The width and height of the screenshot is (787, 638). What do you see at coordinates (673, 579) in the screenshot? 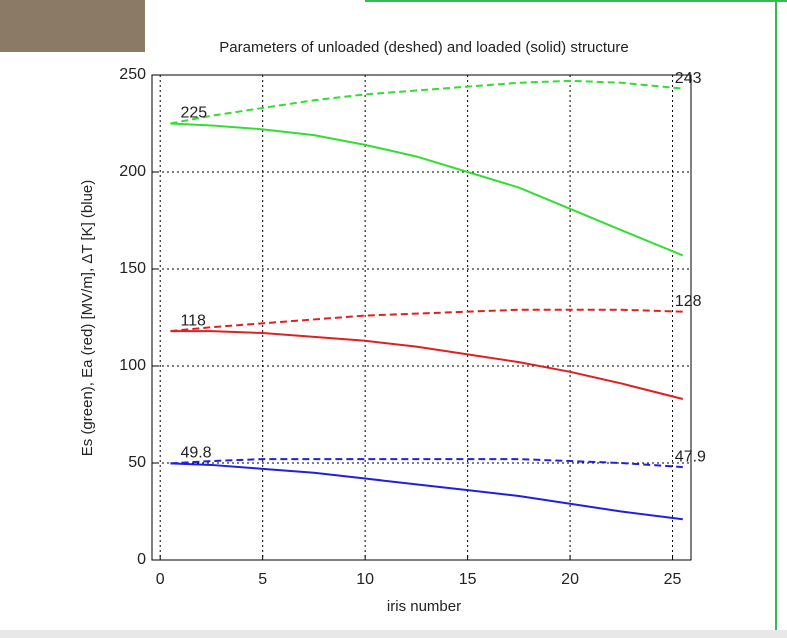
I see `x-tick-label: 25` at bounding box center [673, 579].